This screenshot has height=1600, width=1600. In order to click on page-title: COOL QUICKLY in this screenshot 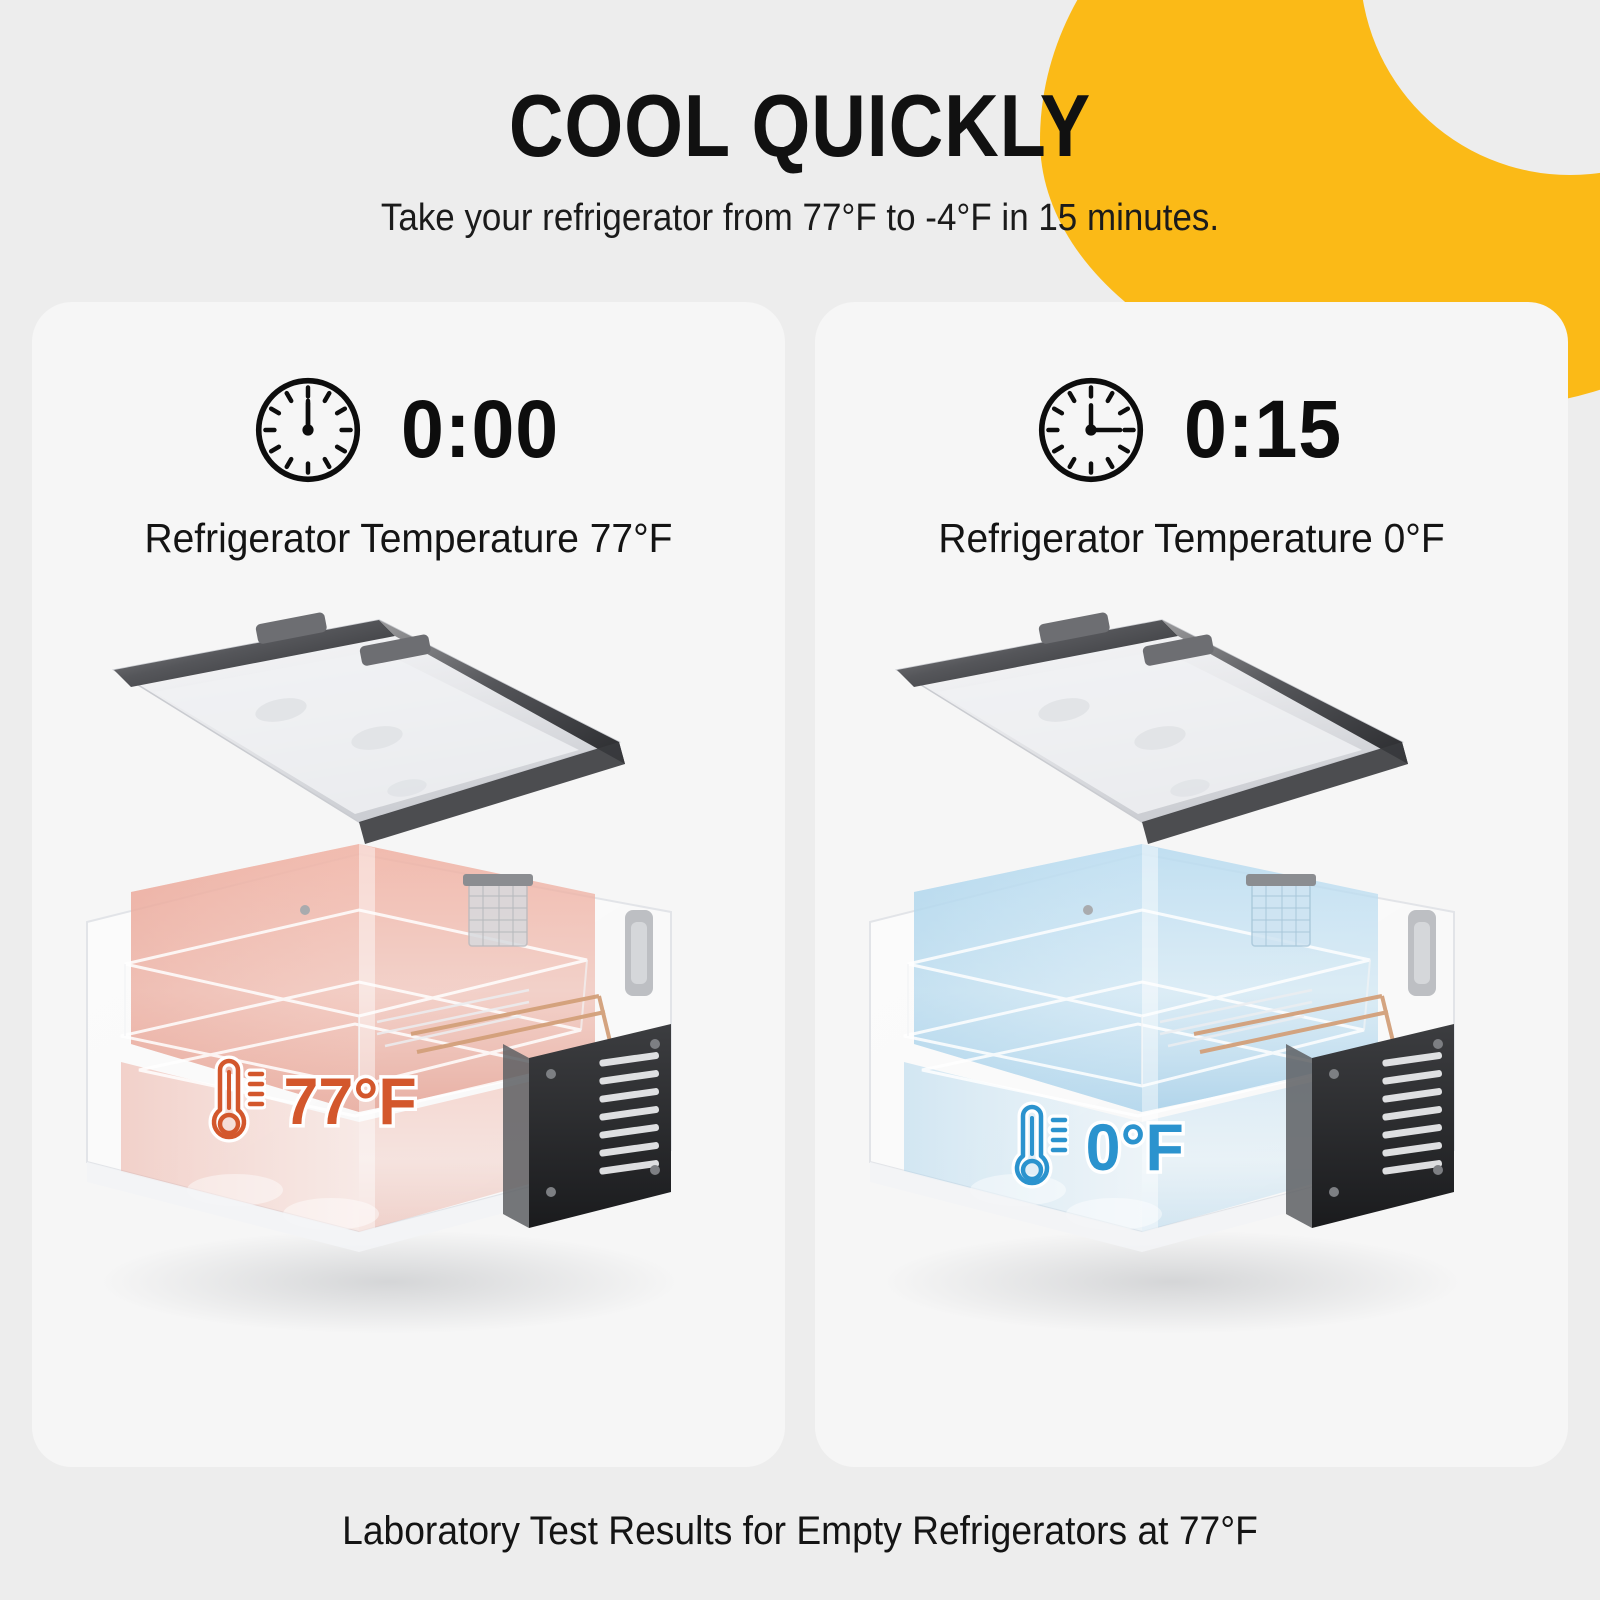, I will do `click(800, 125)`.